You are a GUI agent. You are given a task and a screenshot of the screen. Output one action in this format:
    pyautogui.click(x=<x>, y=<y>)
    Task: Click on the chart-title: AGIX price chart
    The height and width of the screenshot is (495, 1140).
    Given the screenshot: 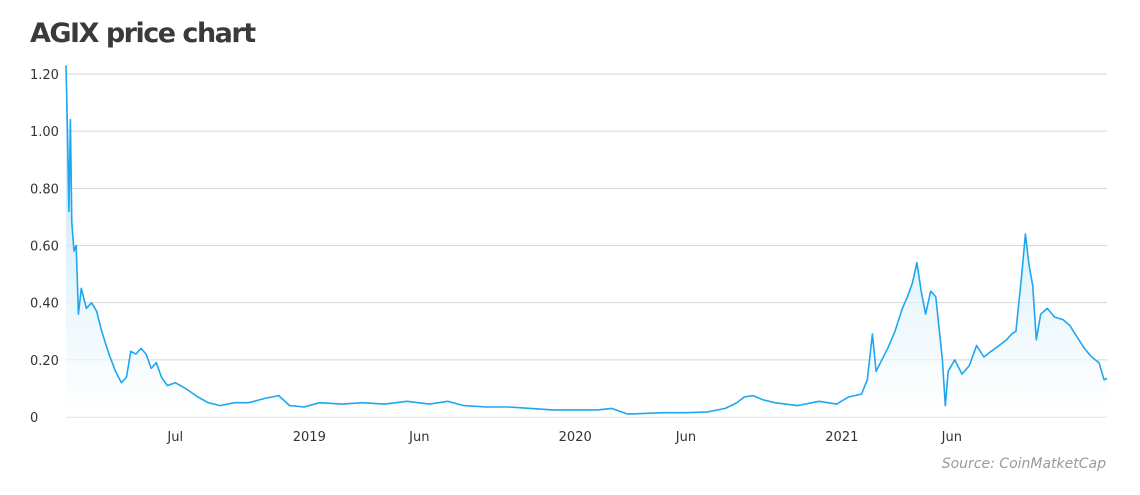 What is the action you would take?
    pyautogui.click(x=143, y=33)
    